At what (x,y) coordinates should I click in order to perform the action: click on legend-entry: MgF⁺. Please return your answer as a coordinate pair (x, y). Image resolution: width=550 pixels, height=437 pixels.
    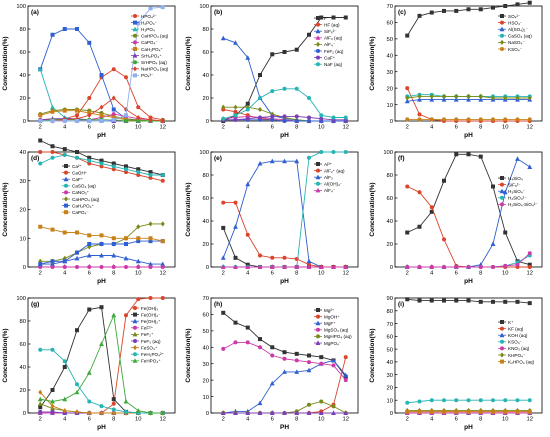
    Looking at the image, I should click on (330, 323).